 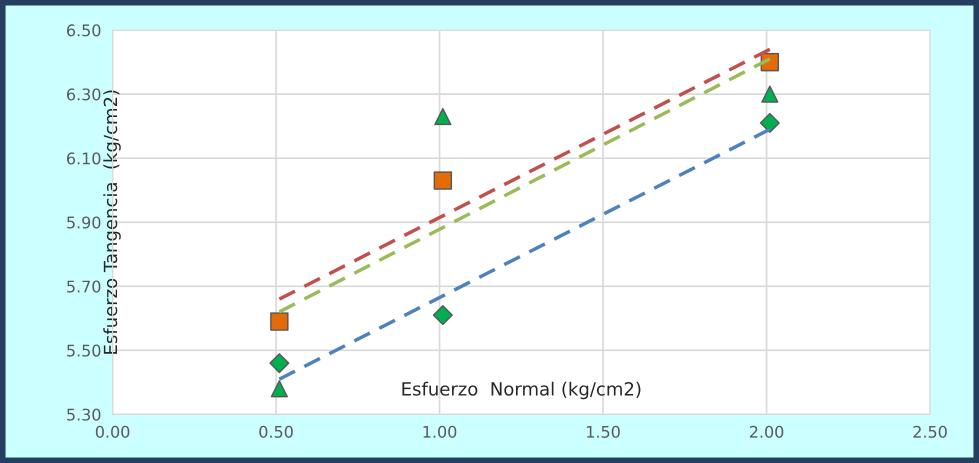 I want to click on x-tick-label: 0.00, so click(x=113, y=432).